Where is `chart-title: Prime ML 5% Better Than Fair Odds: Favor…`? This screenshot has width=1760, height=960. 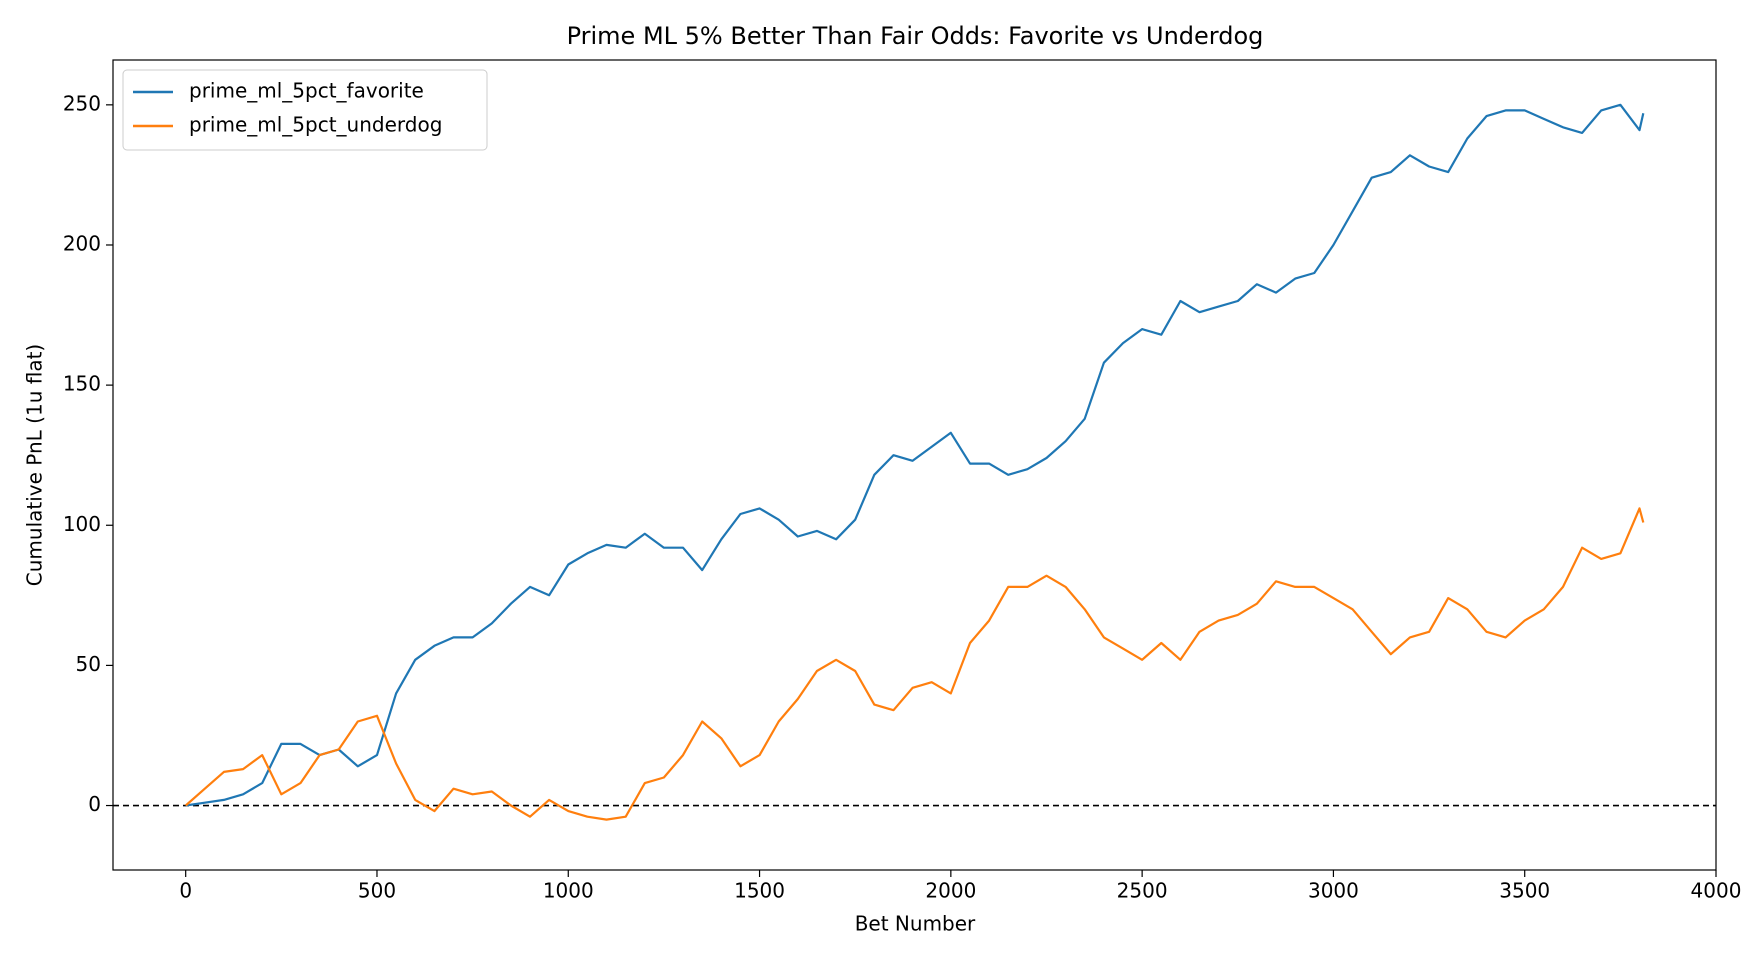 chart-title: Prime ML 5% Better Than Fair Odds: Favor… is located at coordinates (915, 36).